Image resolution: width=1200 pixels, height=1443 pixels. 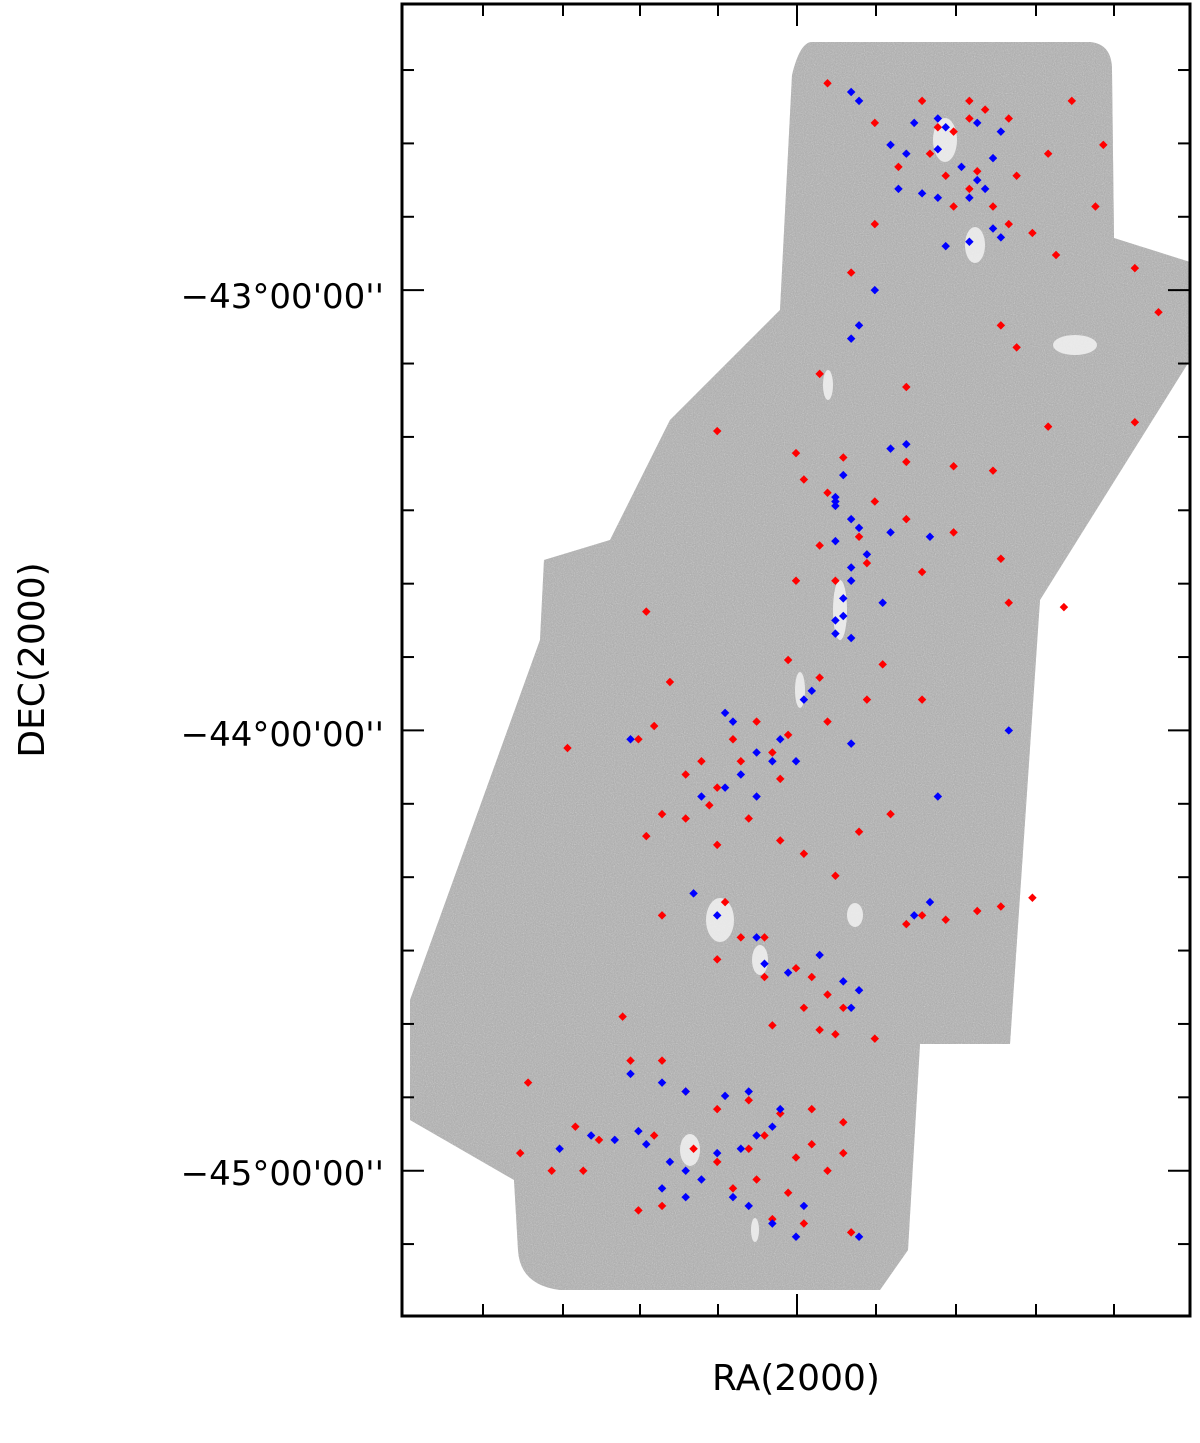 I want to click on y-tick-label: −43°00'00'', so click(x=282, y=297).